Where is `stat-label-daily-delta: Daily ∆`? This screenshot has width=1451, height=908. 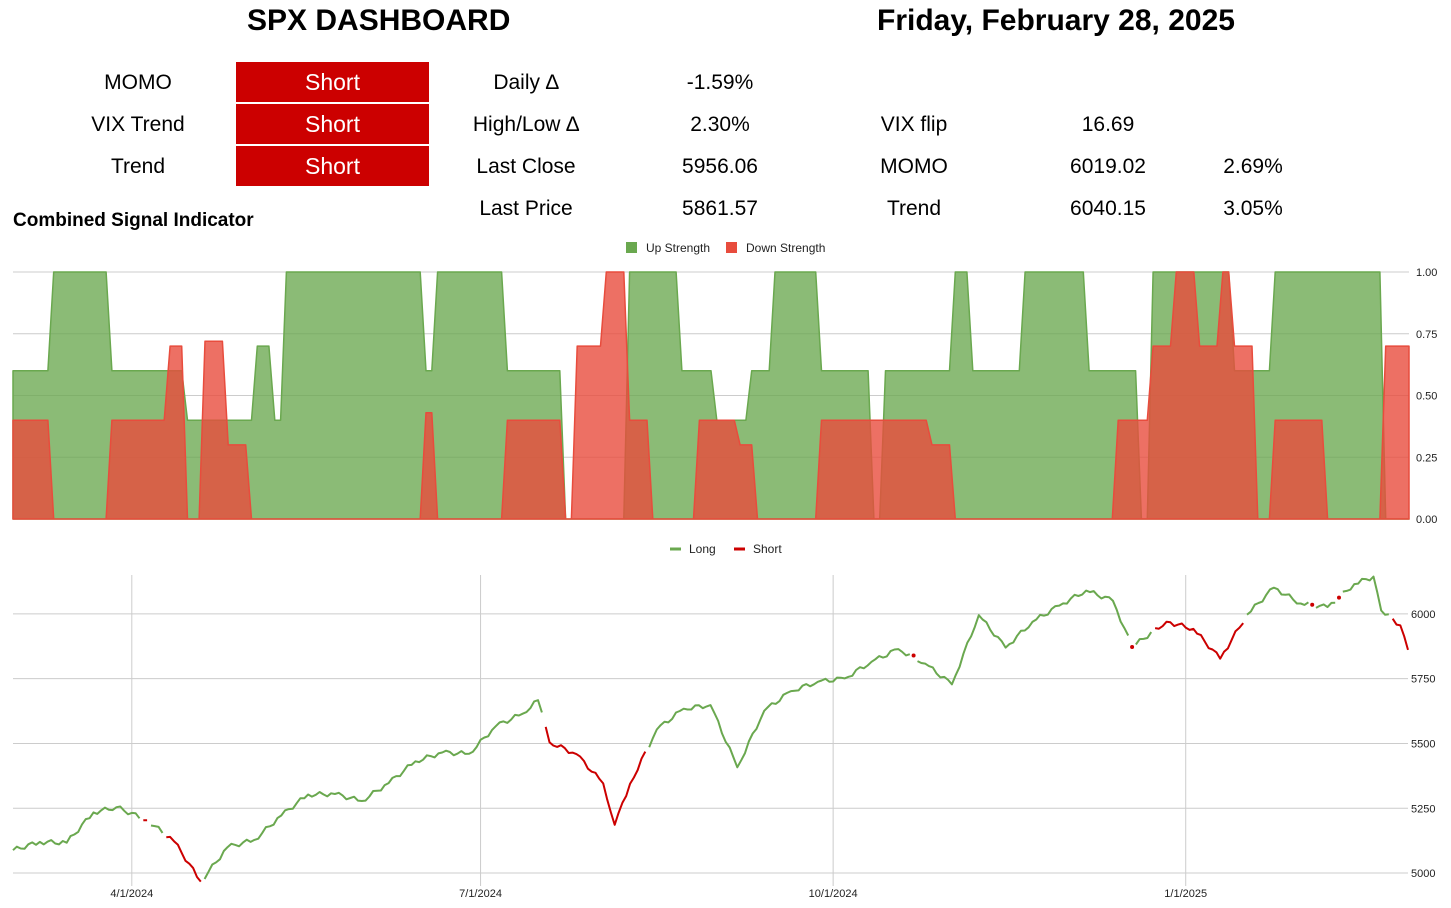 stat-label-daily-delta: Daily ∆ is located at coordinates (526, 82).